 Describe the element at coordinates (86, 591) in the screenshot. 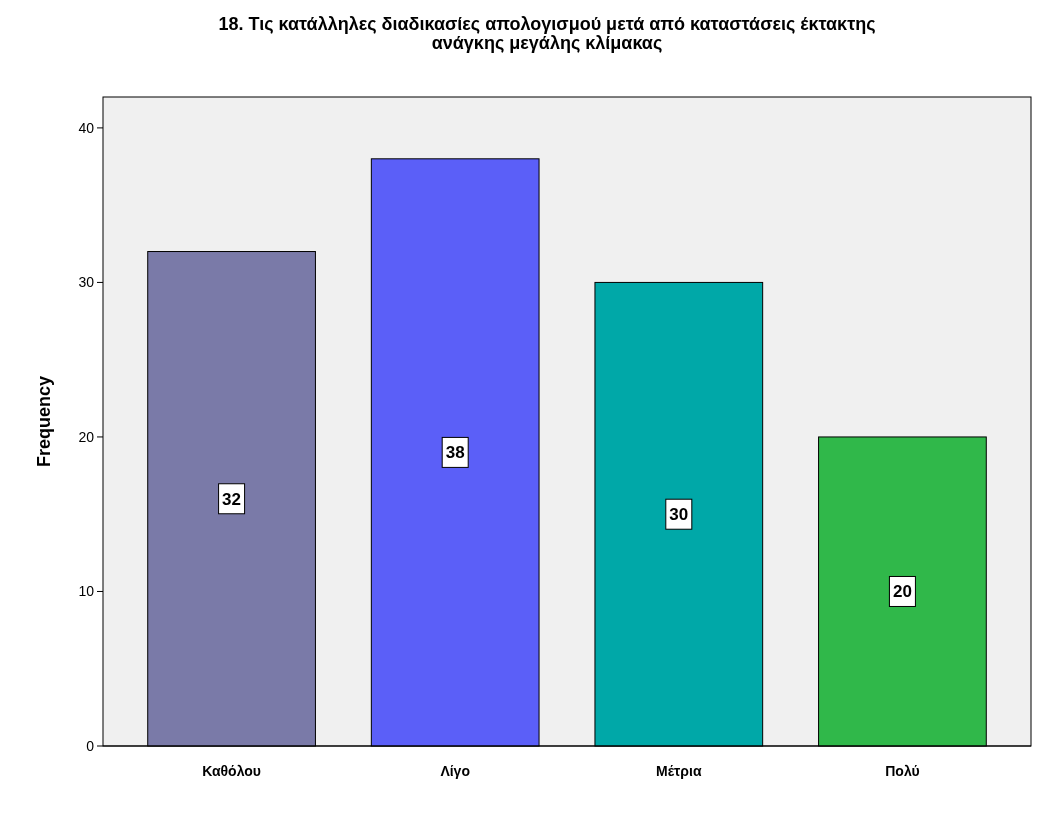

I see `y-tick-label: 10` at that location.